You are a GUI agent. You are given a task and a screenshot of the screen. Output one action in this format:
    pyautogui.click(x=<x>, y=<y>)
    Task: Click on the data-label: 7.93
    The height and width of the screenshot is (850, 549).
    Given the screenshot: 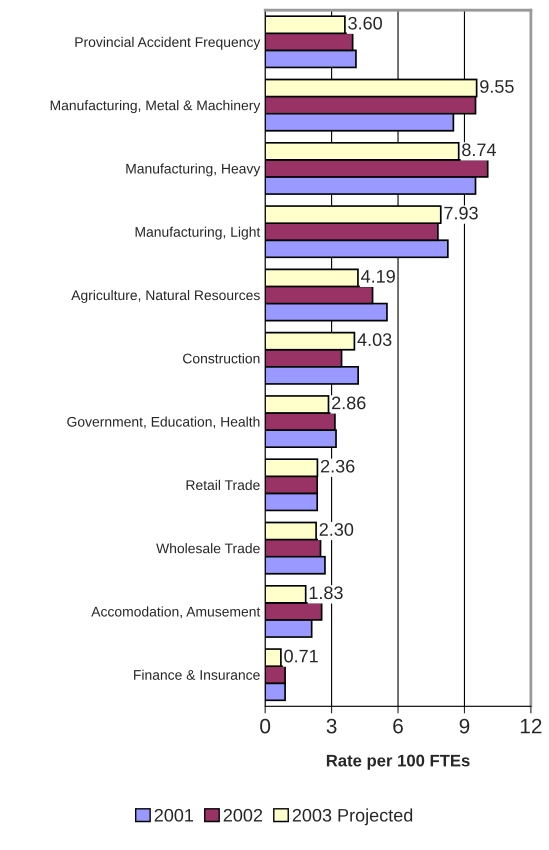 What is the action you would take?
    pyautogui.click(x=461, y=213)
    